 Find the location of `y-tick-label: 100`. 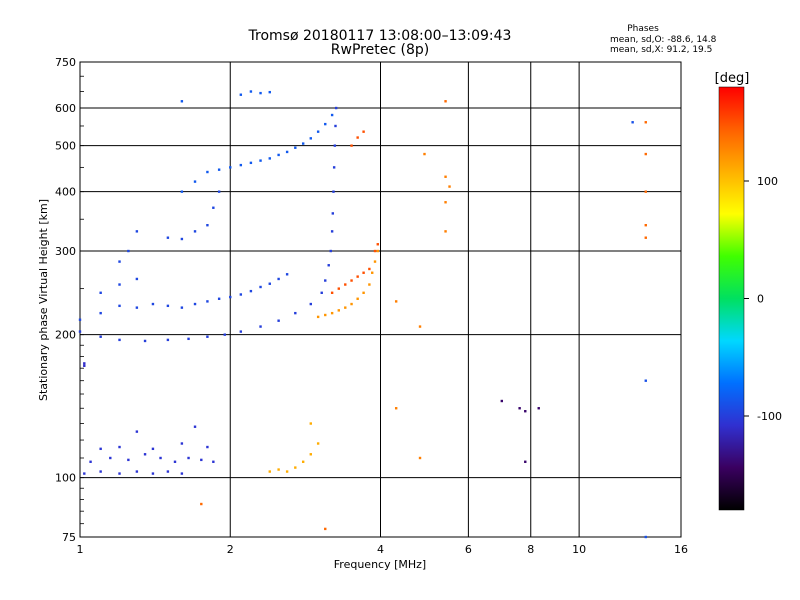

y-tick-label: 100 is located at coordinates (65, 478).